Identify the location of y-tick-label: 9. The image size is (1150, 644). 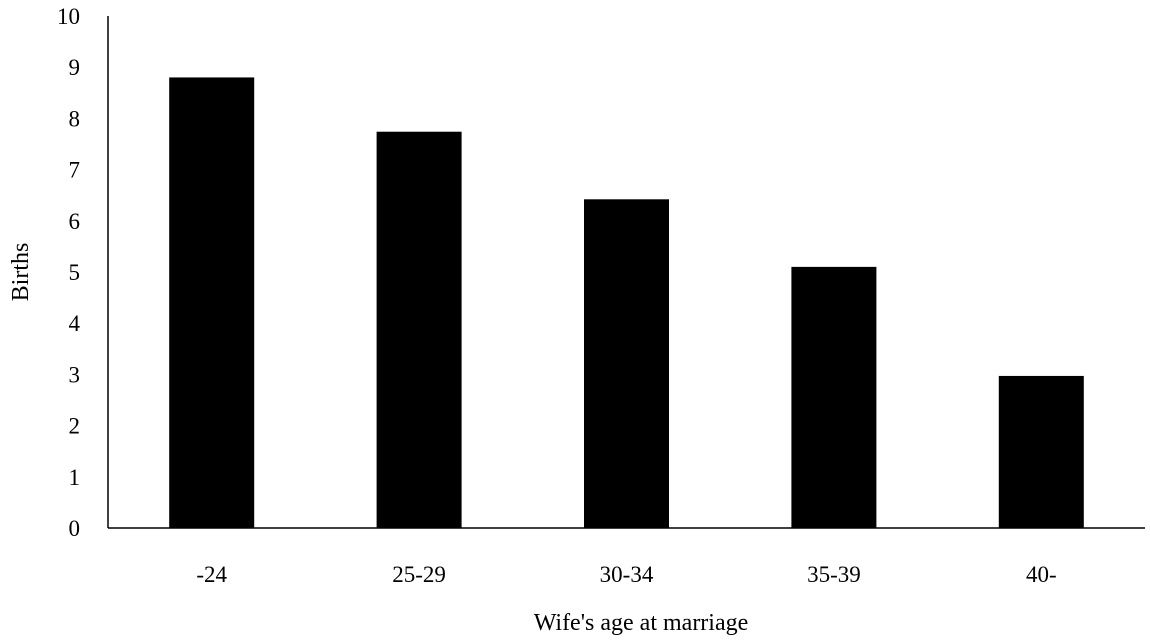
(75, 67).